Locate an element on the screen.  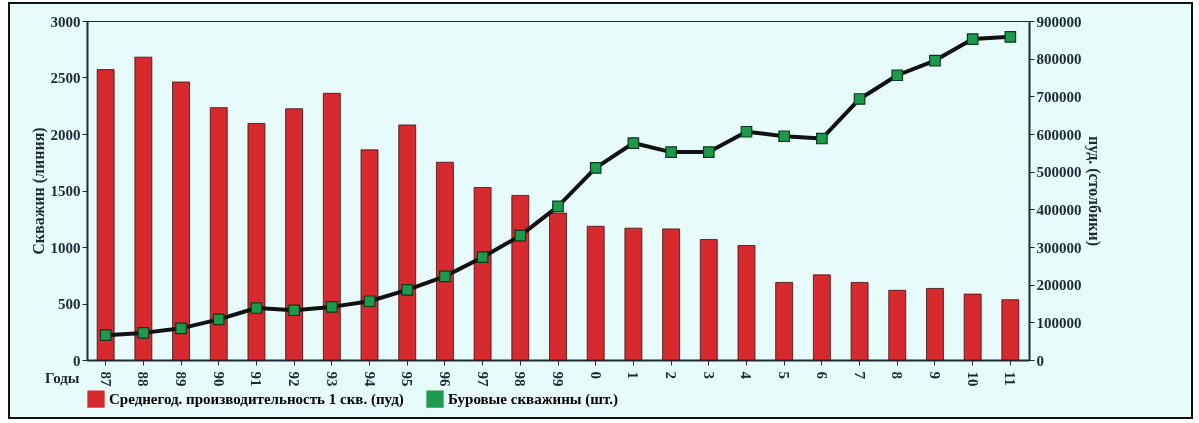
x-tick-label: 0 is located at coordinates (595, 375).